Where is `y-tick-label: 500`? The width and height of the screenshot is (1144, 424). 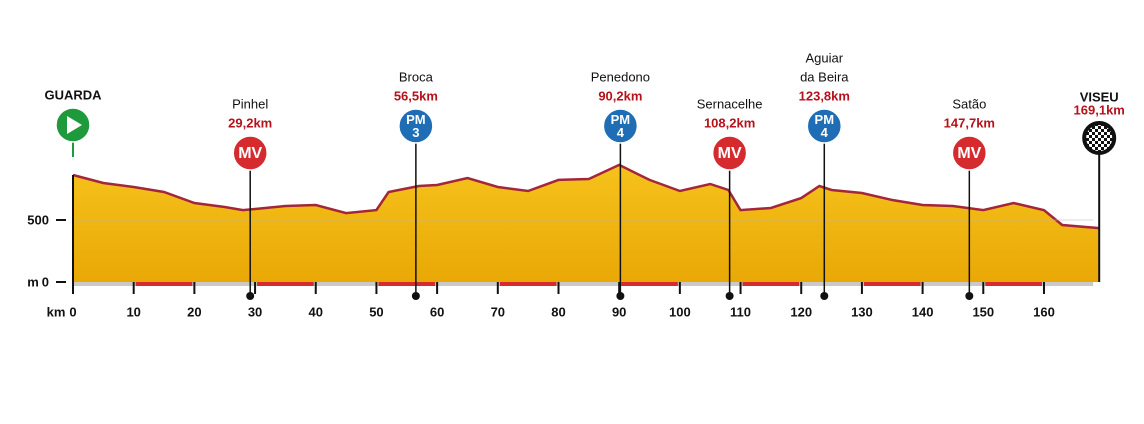
y-tick-label: 500 is located at coordinates (38, 219).